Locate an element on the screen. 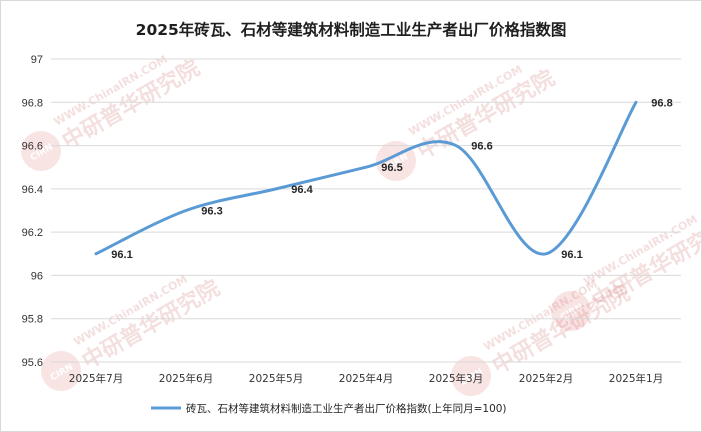  y-tick-label: 96 is located at coordinates (37, 276).